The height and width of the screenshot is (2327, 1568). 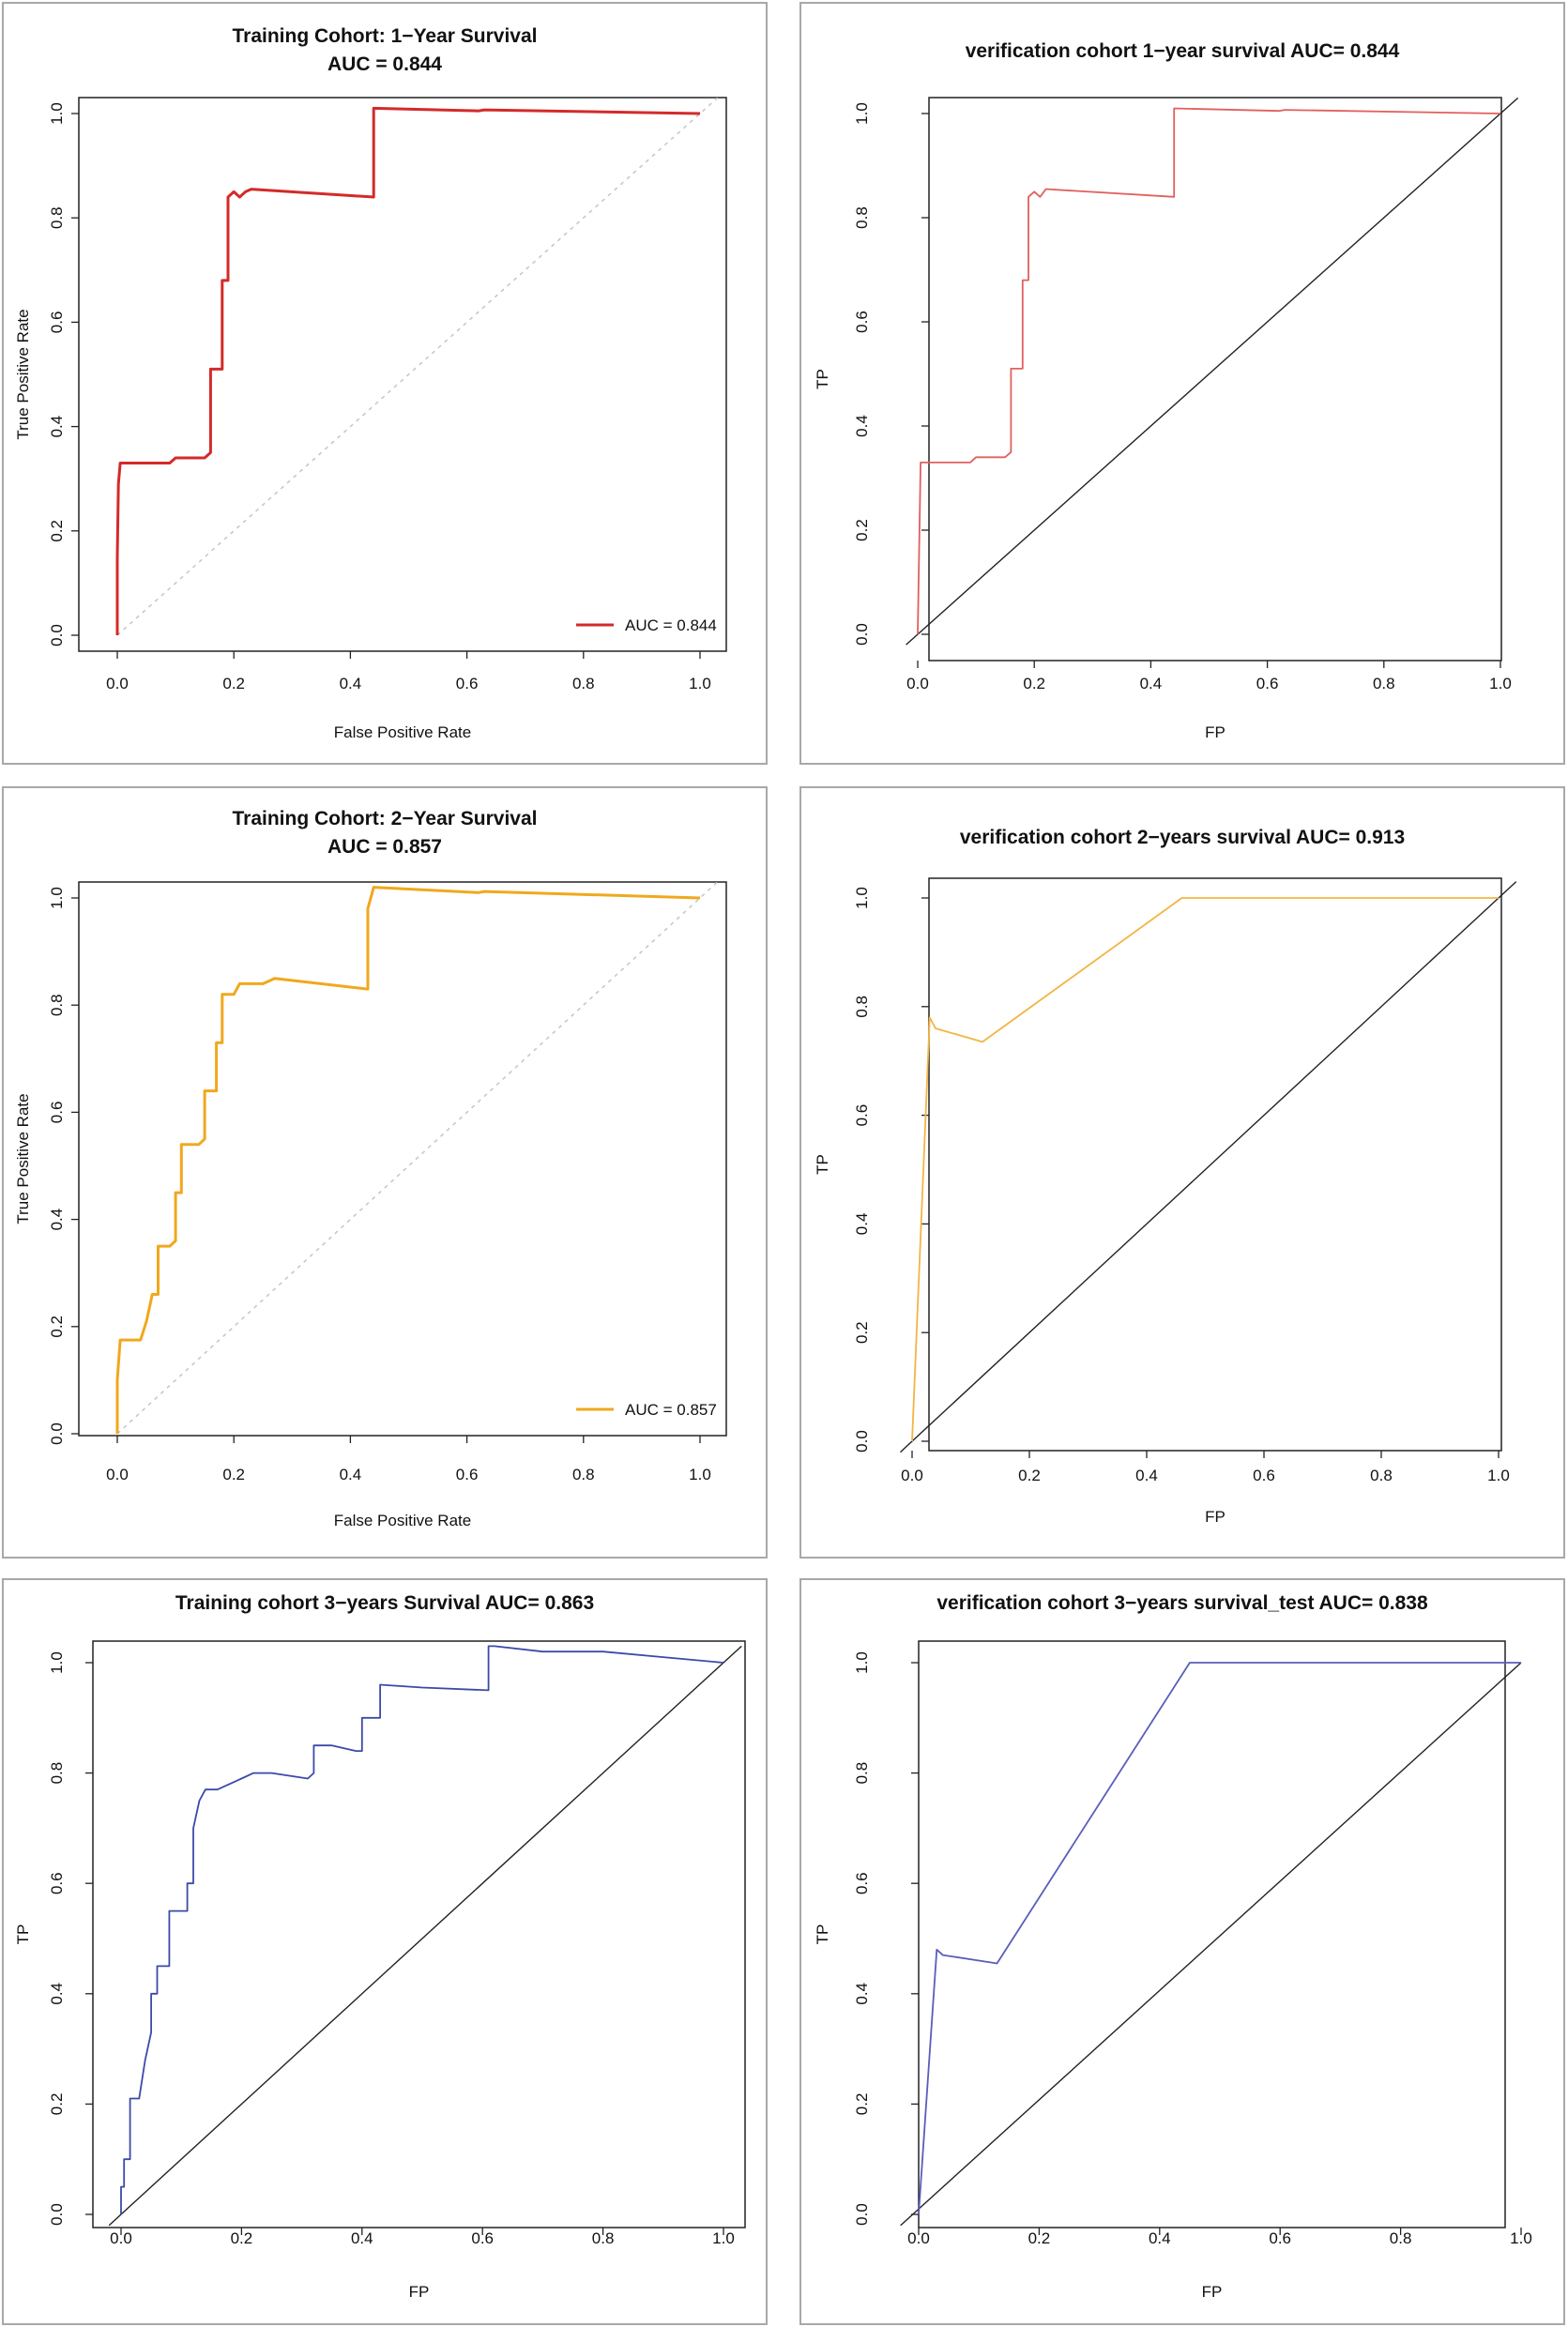 I want to click on legend-label: AUC = 0.844, so click(x=671, y=625).